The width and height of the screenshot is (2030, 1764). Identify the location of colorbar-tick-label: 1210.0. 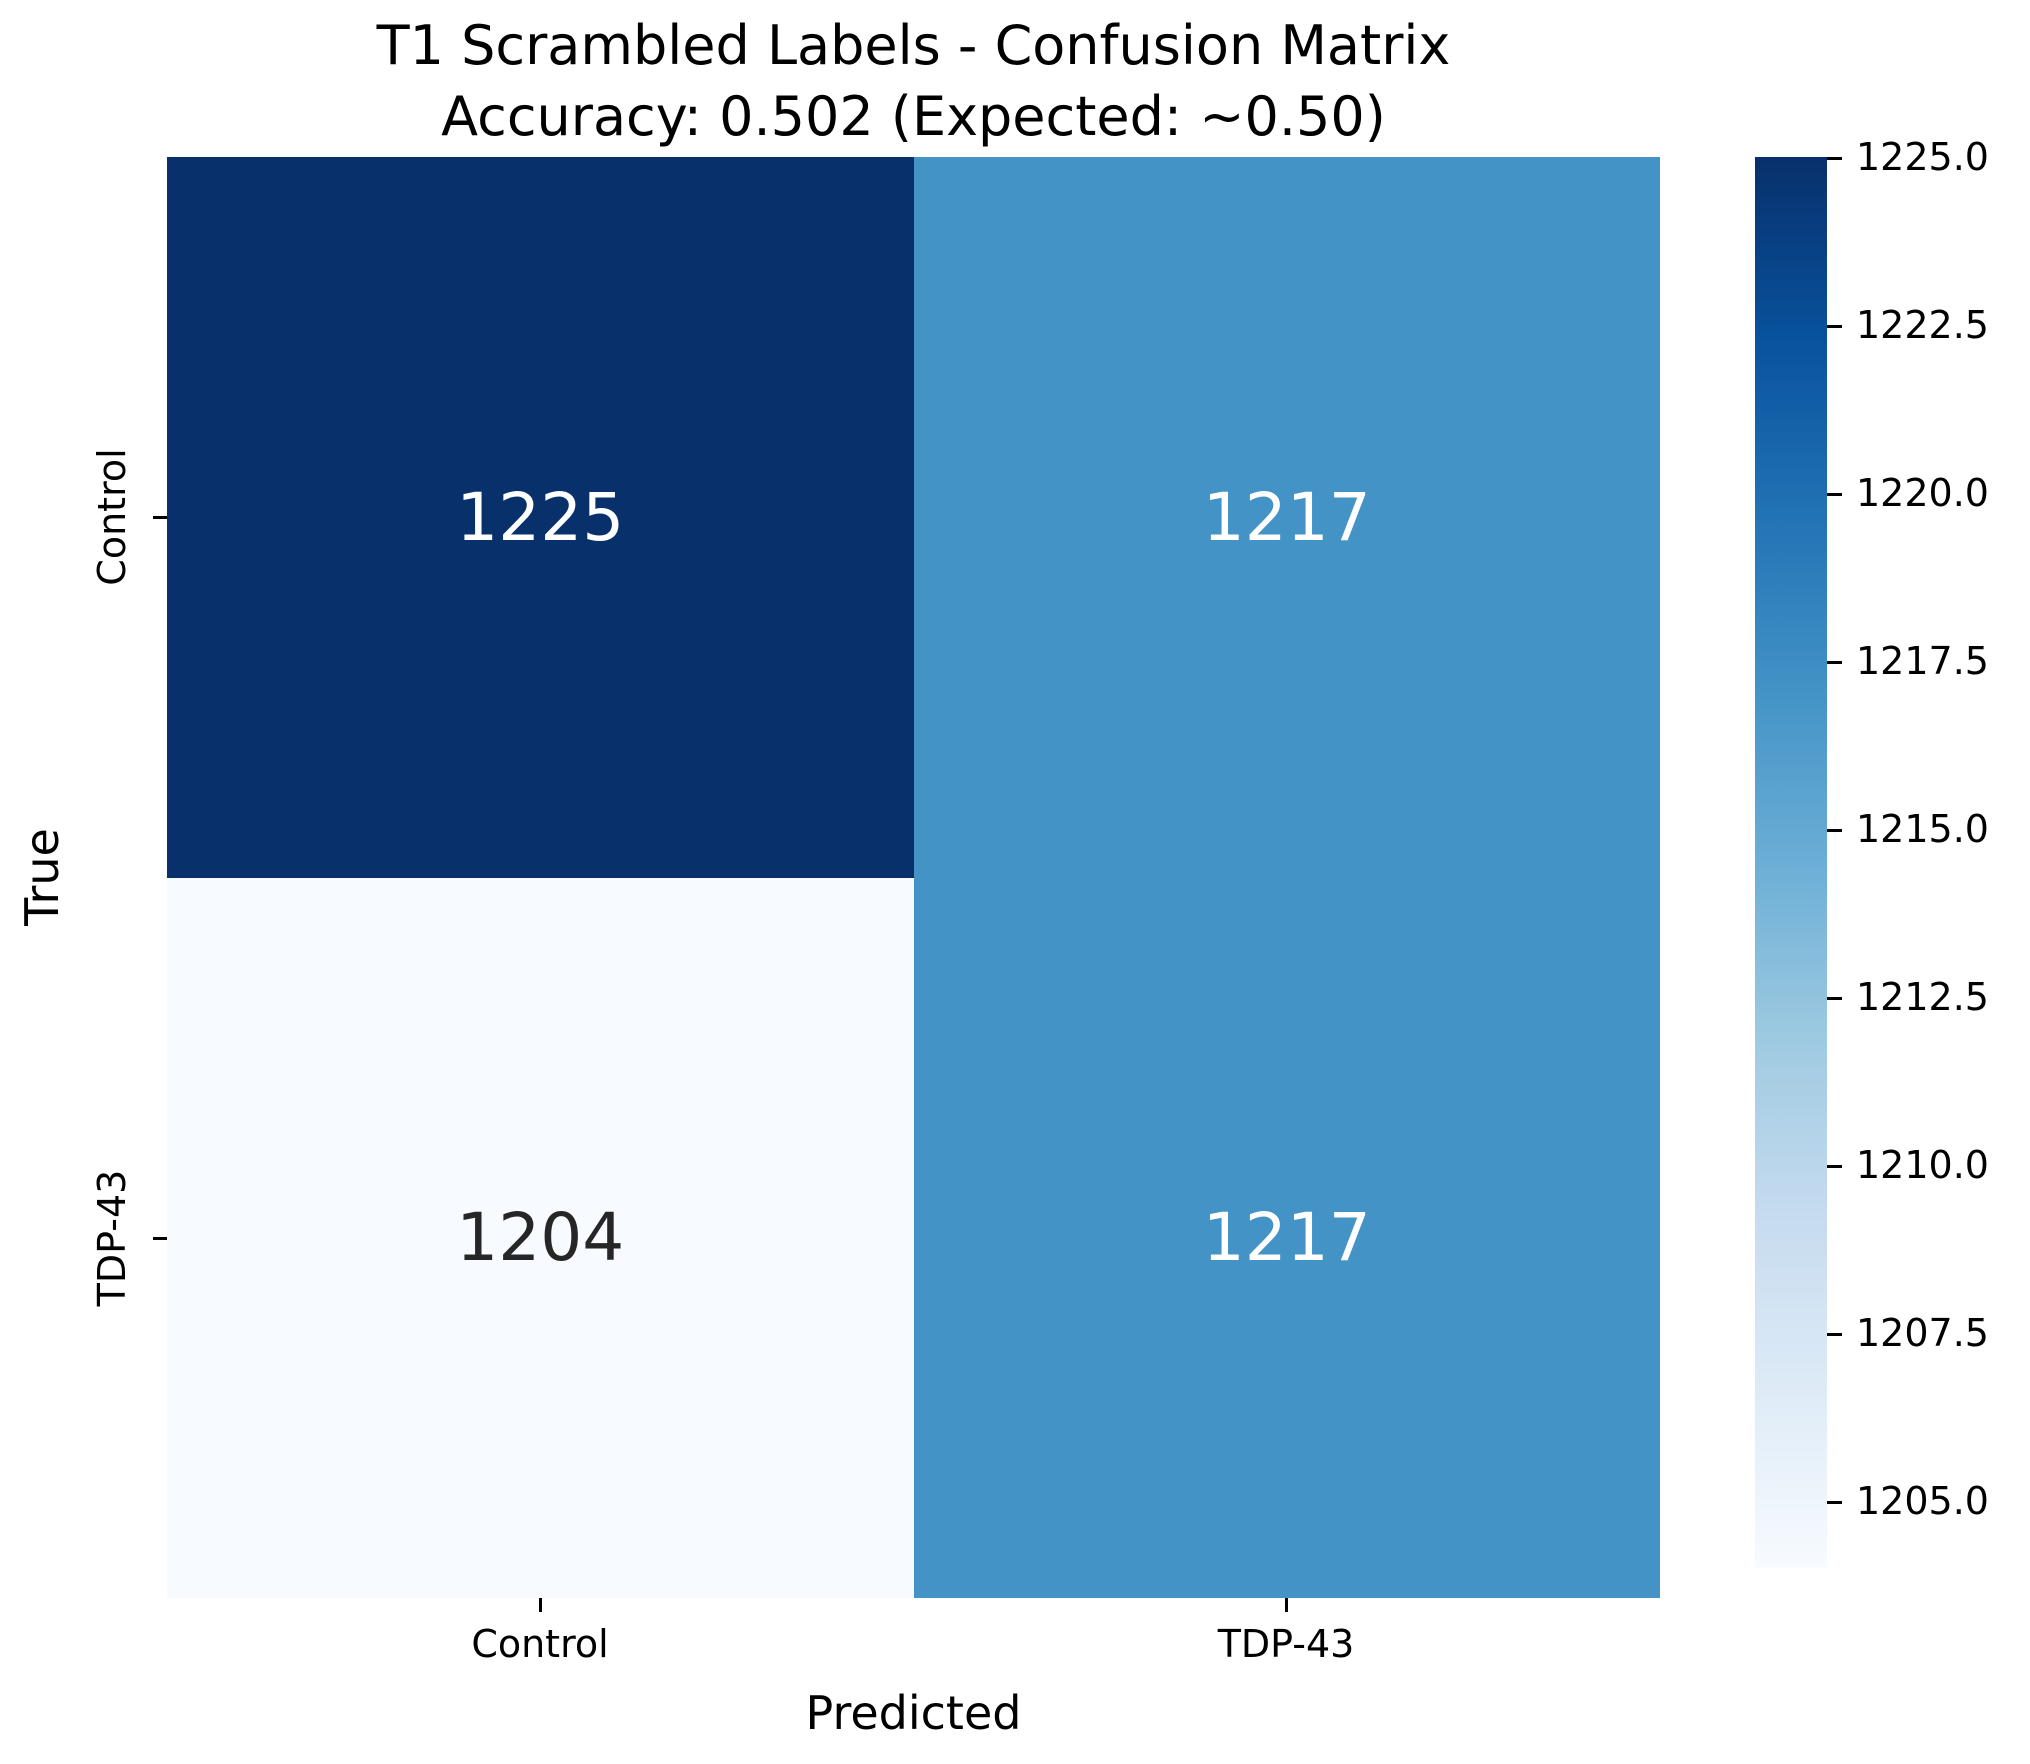
(1922, 1165).